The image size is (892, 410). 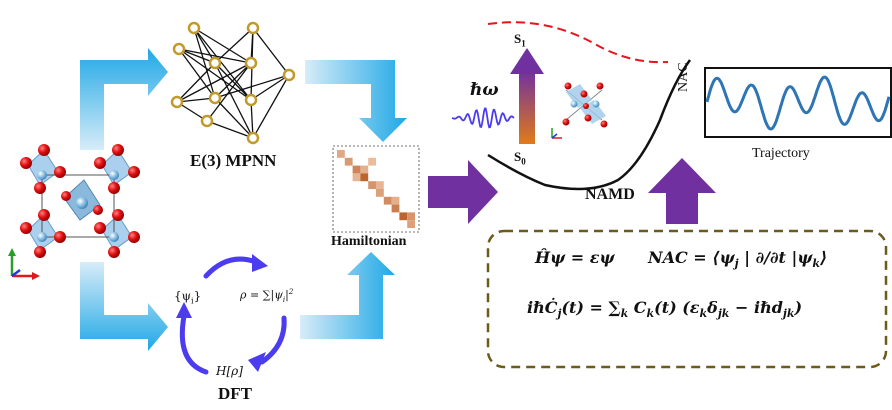 I want to click on hamiltonian-matrix-cells, so click(x=376, y=189).